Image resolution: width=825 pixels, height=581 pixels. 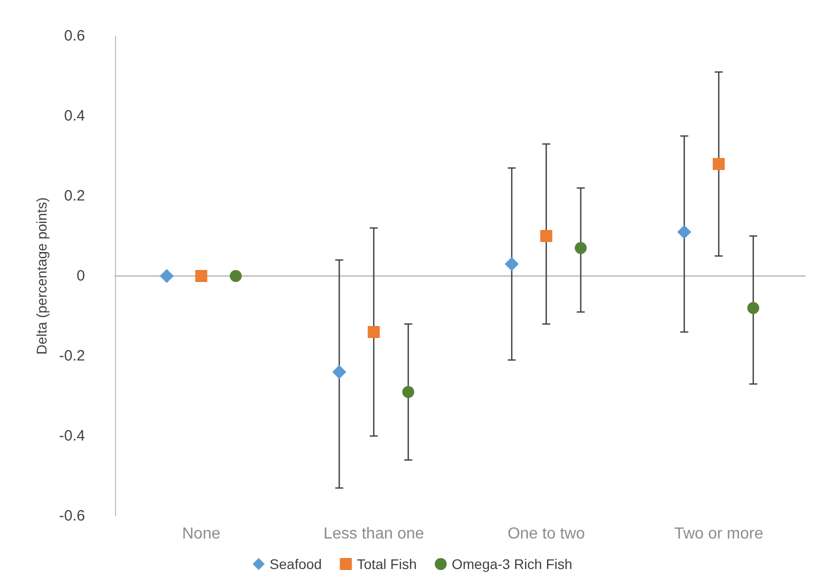 I want to click on x-tick-label: Two or more, so click(x=719, y=534).